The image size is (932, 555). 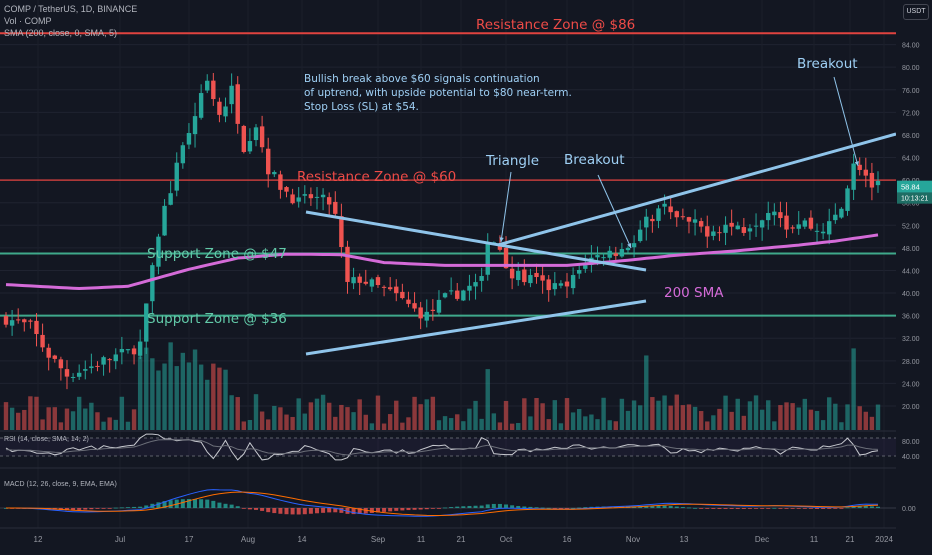 I want to click on triangle-label: Triangle, so click(x=512, y=161).